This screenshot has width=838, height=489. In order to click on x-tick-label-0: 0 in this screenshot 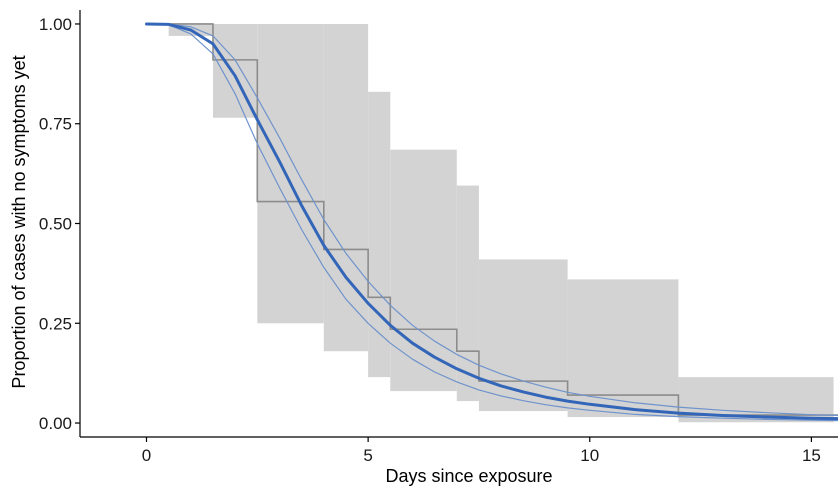, I will do `click(146, 455)`.